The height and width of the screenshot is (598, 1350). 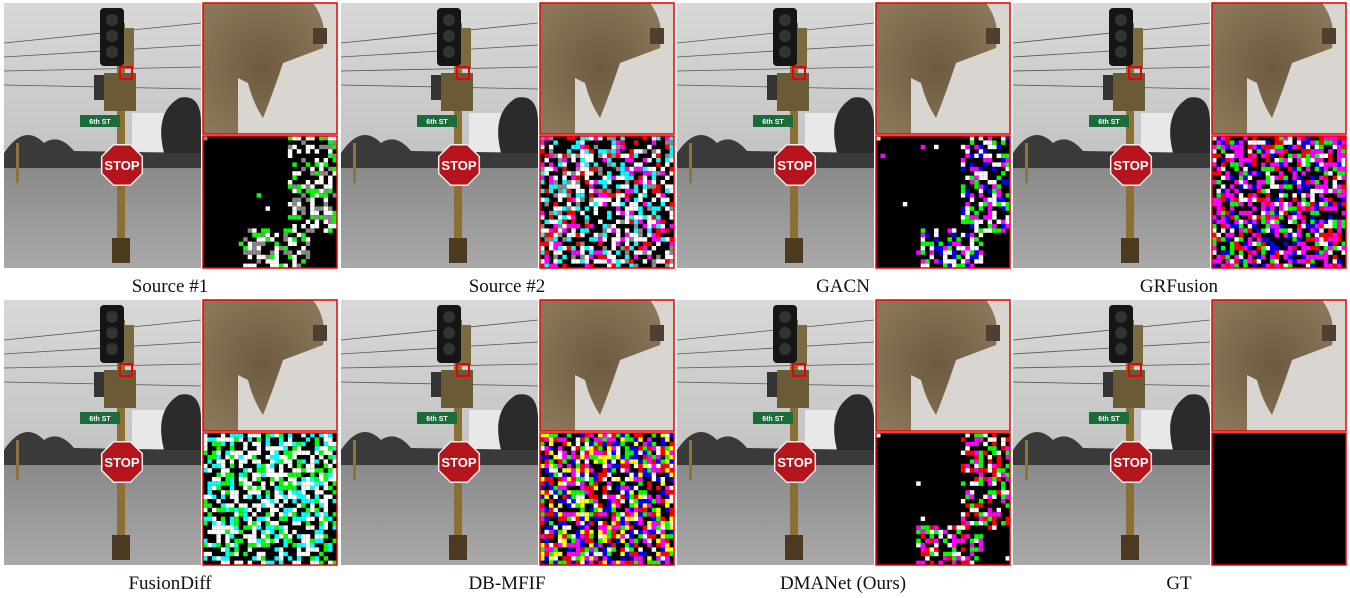 I want to click on street-sign-text: 6th ST, so click(x=1109, y=122).